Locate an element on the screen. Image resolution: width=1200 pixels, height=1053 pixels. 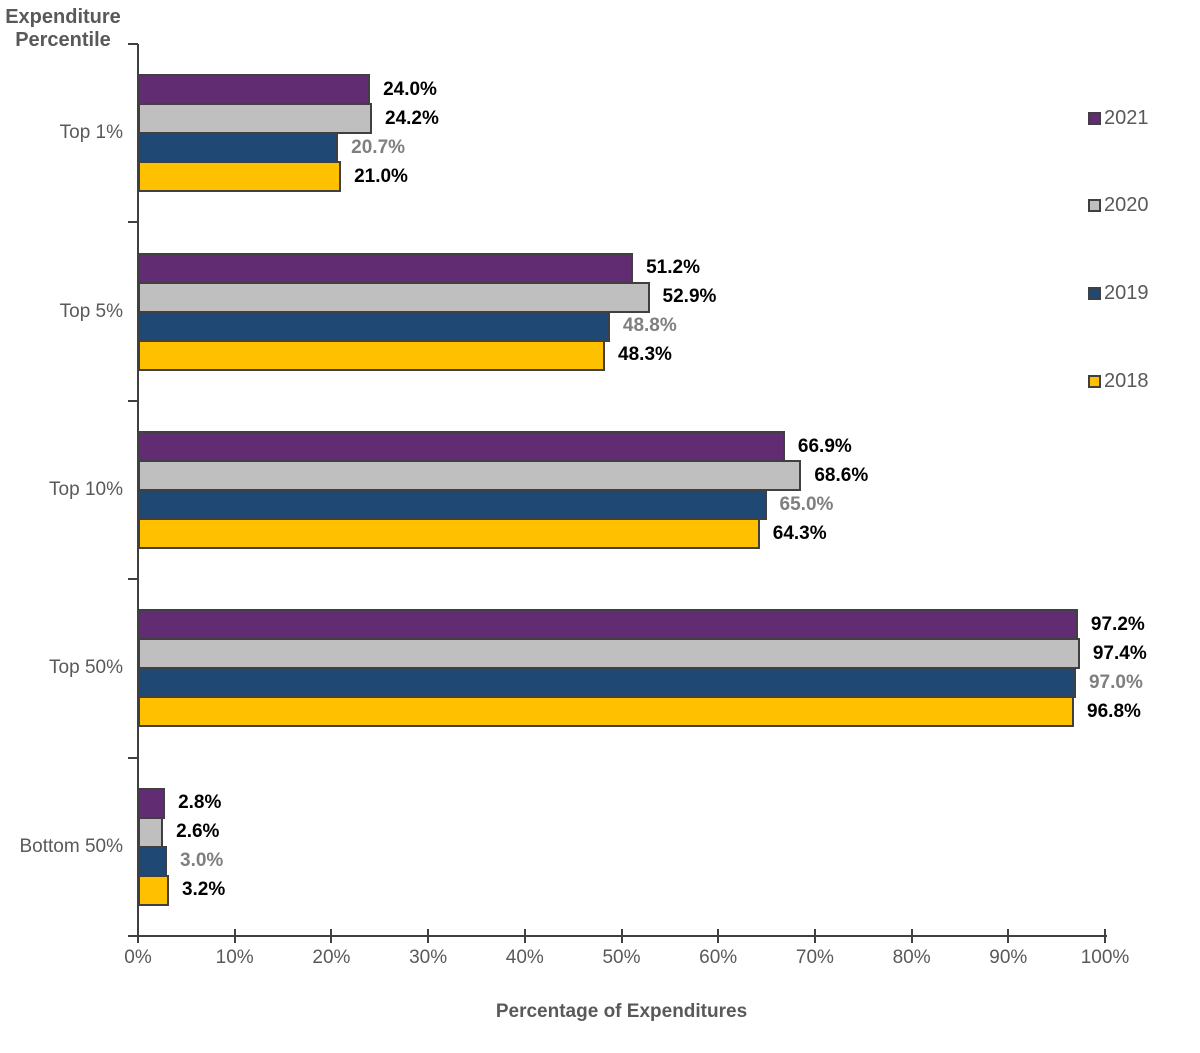
y-axis-title: Expenditure Percentile is located at coordinates (63, 29).